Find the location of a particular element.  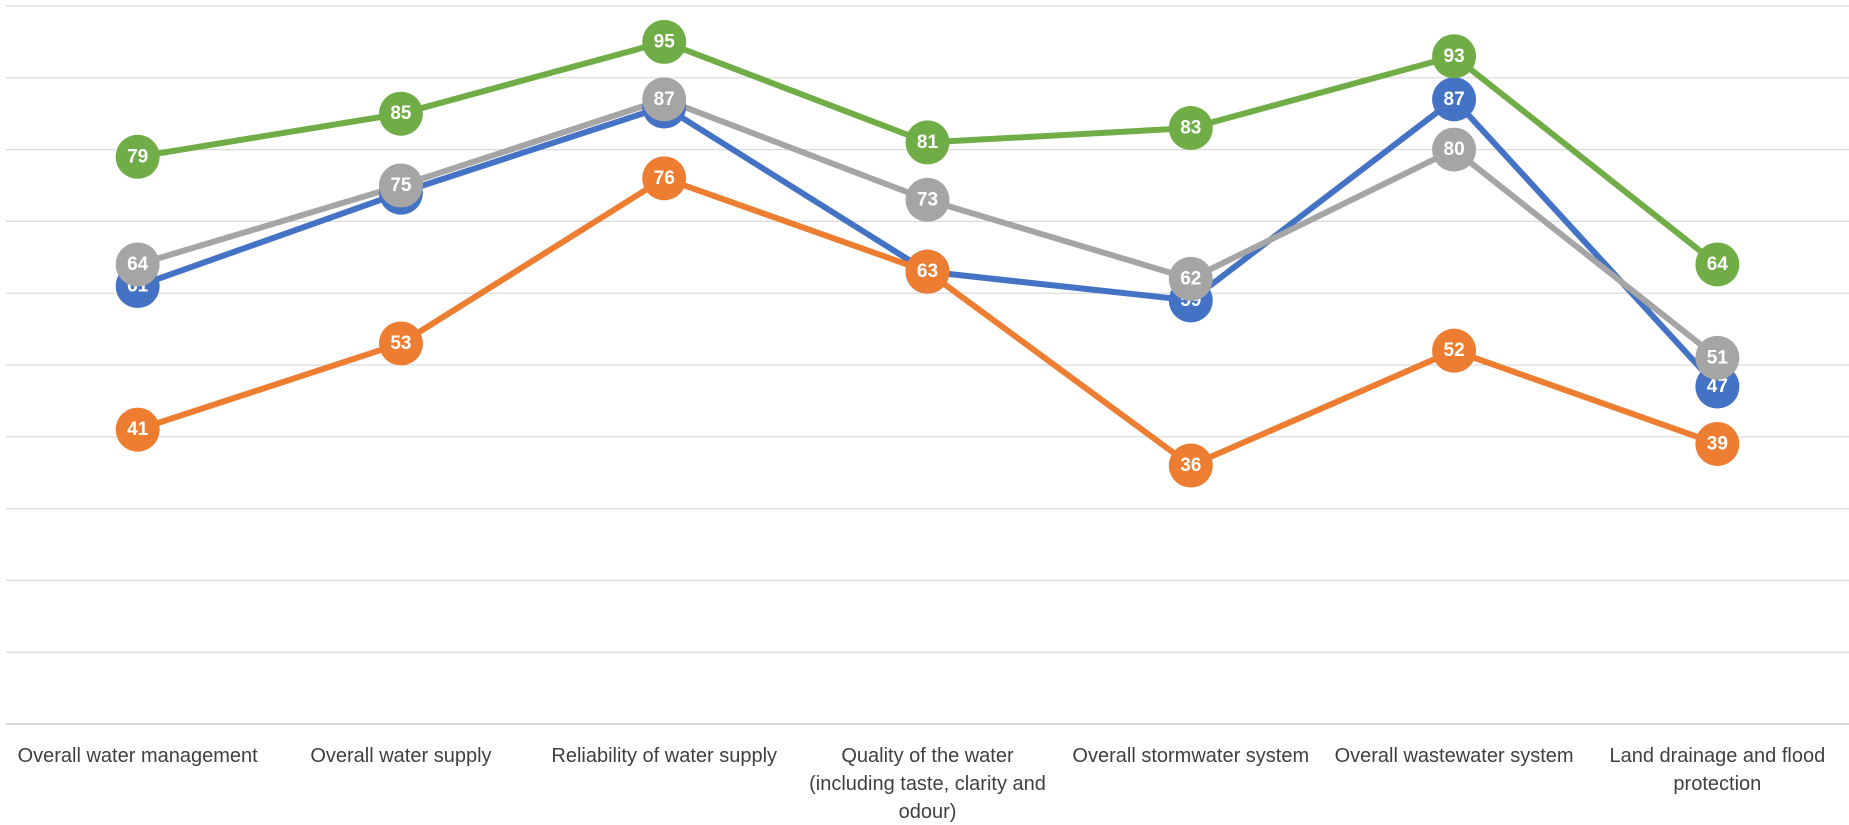

data-label: 53 is located at coordinates (400, 343).